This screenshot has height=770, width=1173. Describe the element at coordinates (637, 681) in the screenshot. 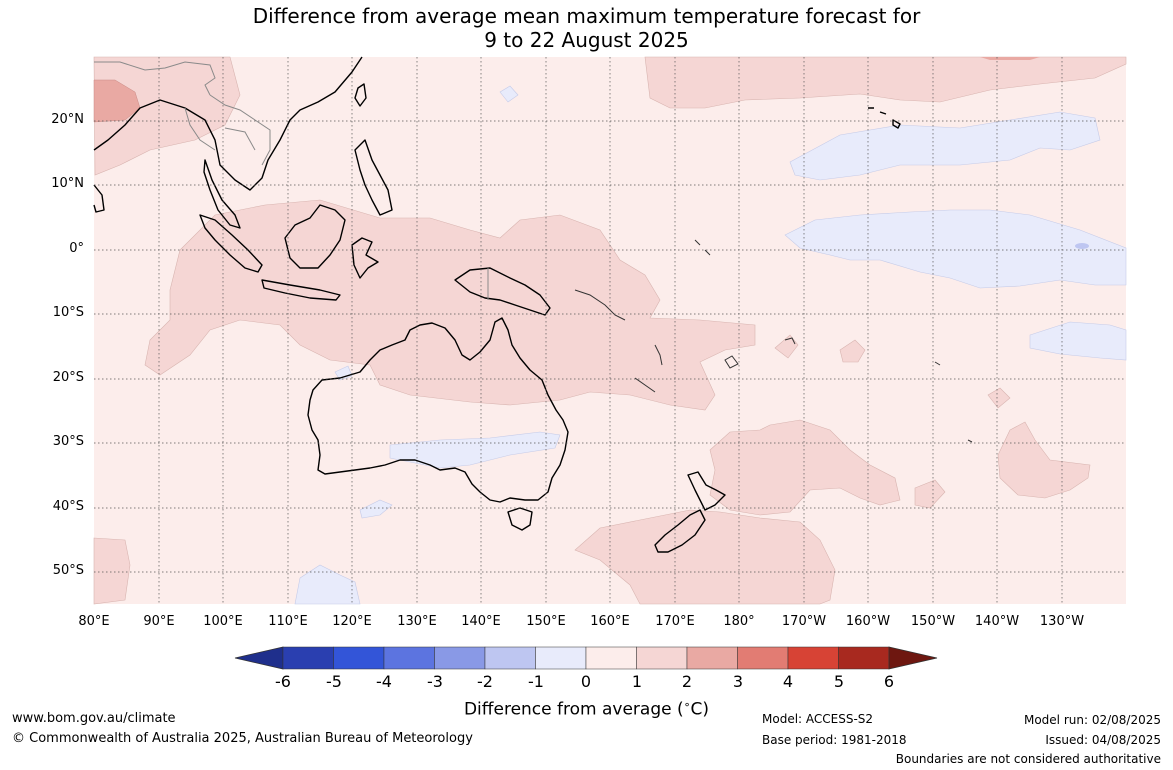

I see `colorbar-tick-1: 1` at that location.